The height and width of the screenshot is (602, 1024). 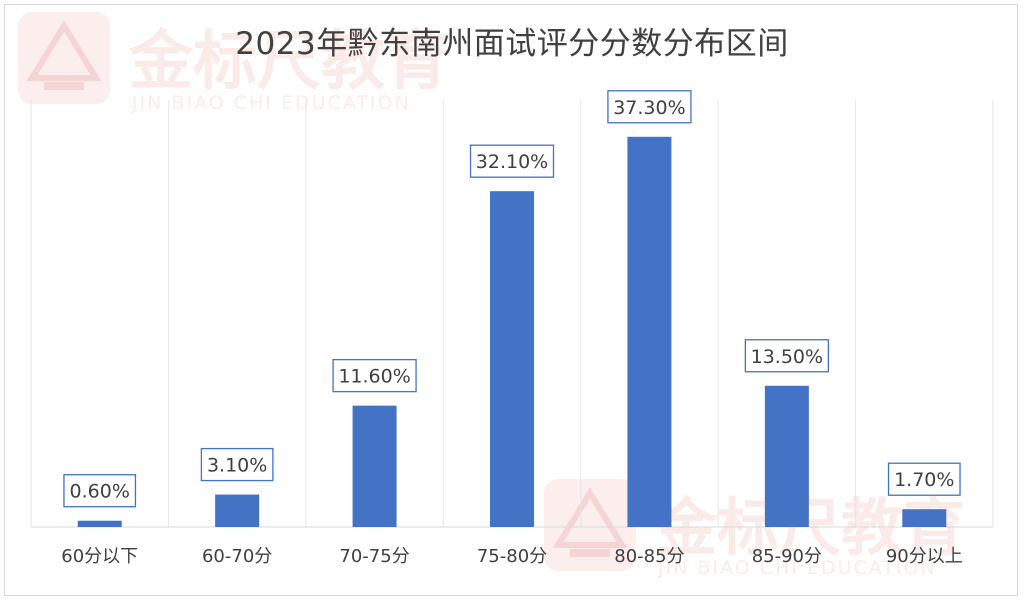 I want to click on x-tick-label: 80-85分, so click(x=649, y=556).